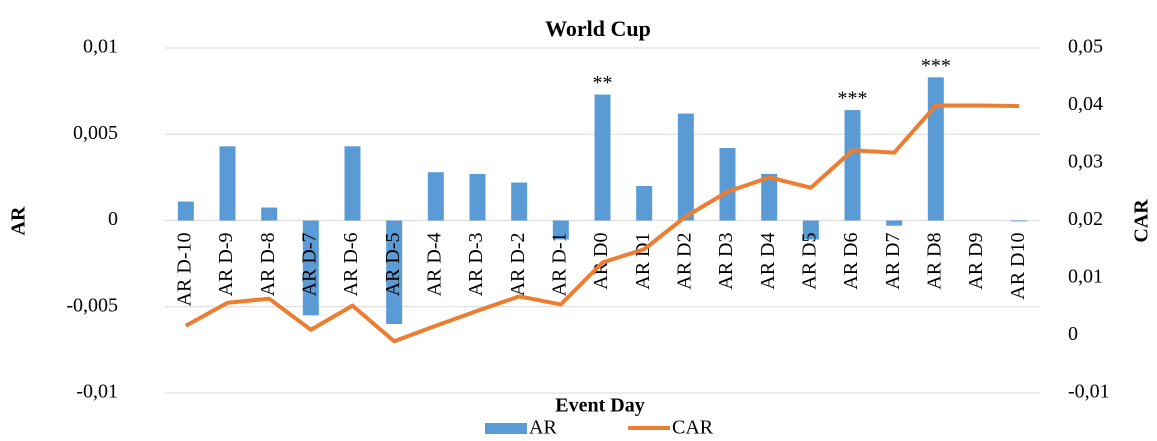 The image size is (1157, 441). I want to click on x-tick-label: AR D3, so click(726, 261).